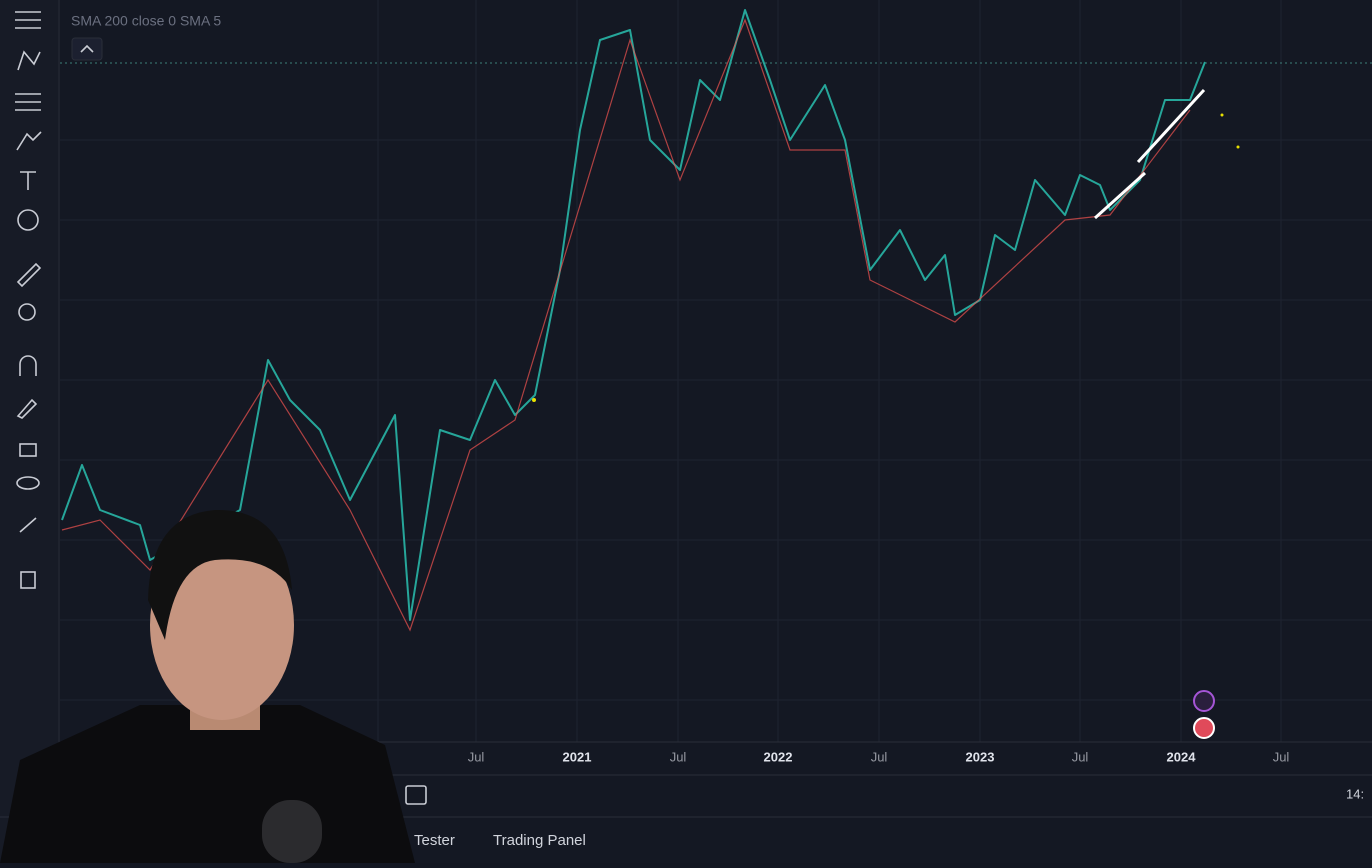 Image resolution: width=1372 pixels, height=868 pixels. Describe the element at coordinates (27, 312) in the screenshot. I see `zoom-icon` at that location.